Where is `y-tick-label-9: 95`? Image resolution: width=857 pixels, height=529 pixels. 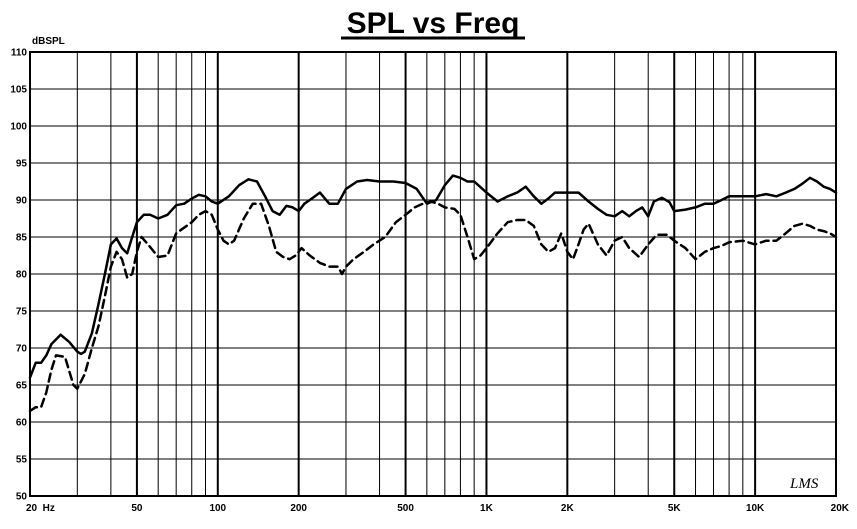 y-tick-label-9: 95 is located at coordinates (22, 164).